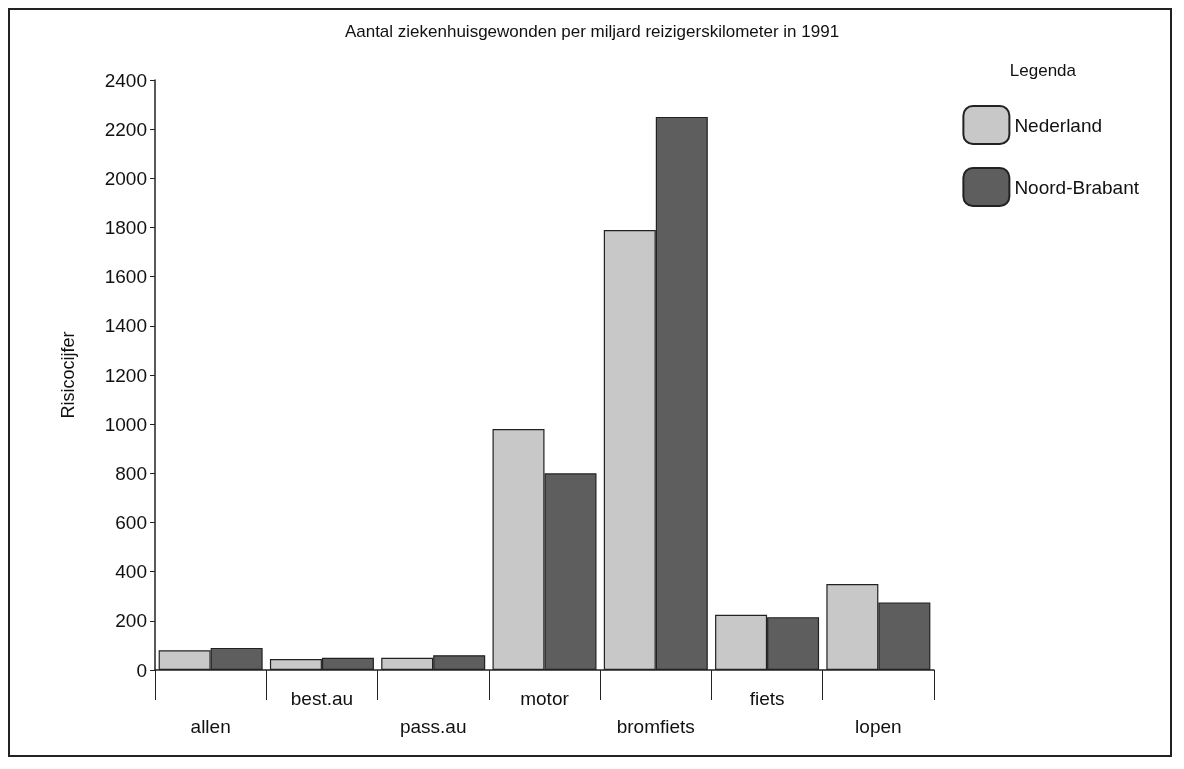 This screenshot has height=769, width=1184. What do you see at coordinates (131, 473) in the screenshot?
I see `y-tick-label: 800` at bounding box center [131, 473].